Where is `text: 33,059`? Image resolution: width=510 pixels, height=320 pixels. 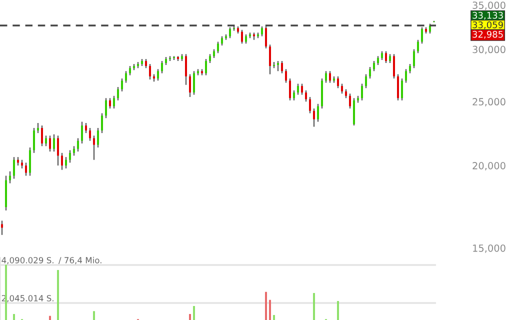
text: 33,059 is located at coordinates (487, 25).